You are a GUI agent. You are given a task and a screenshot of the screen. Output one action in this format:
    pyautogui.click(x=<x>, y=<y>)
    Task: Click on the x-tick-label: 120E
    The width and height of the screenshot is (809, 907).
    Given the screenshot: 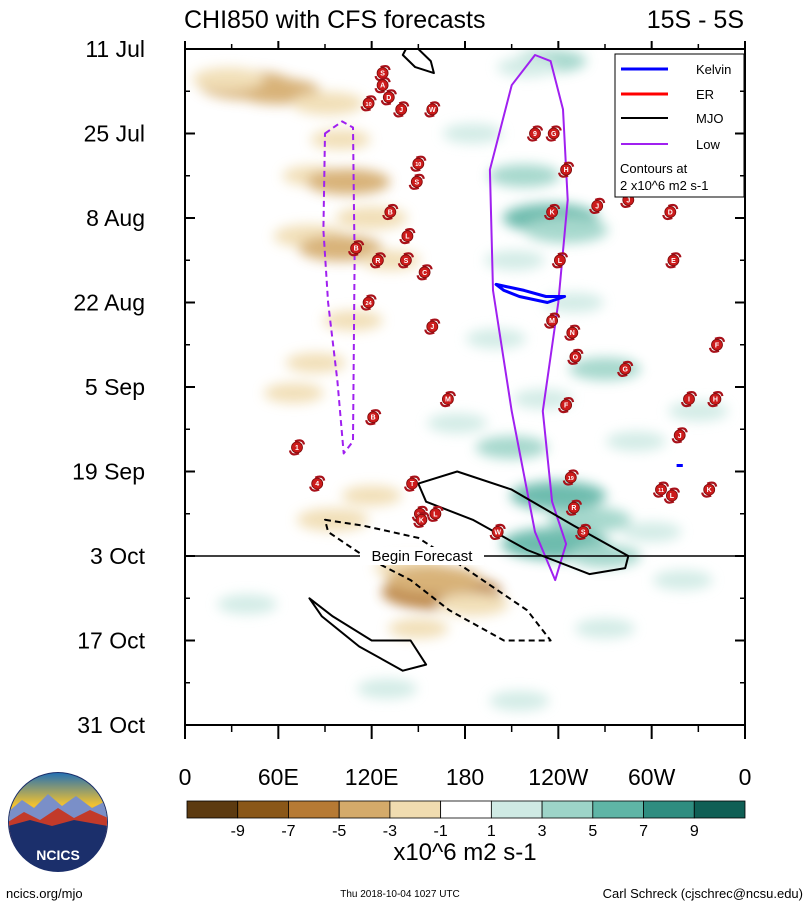 What is the action you would take?
    pyautogui.click(x=372, y=777)
    